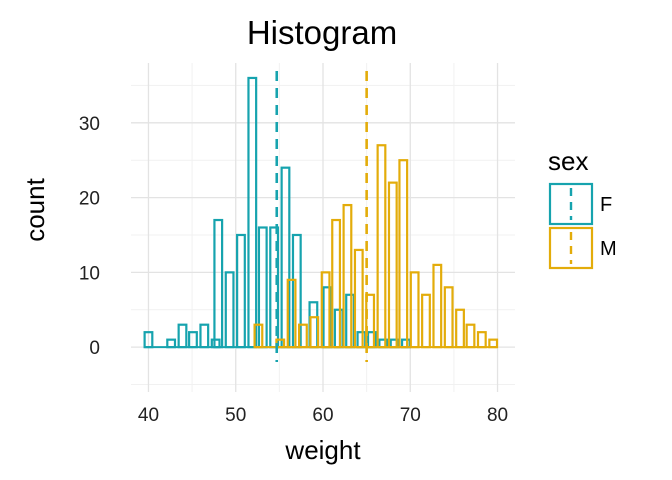 This screenshot has height=480, width=672. What do you see at coordinates (582, 248) in the screenshot?
I see `legend-item-M: M` at bounding box center [582, 248].